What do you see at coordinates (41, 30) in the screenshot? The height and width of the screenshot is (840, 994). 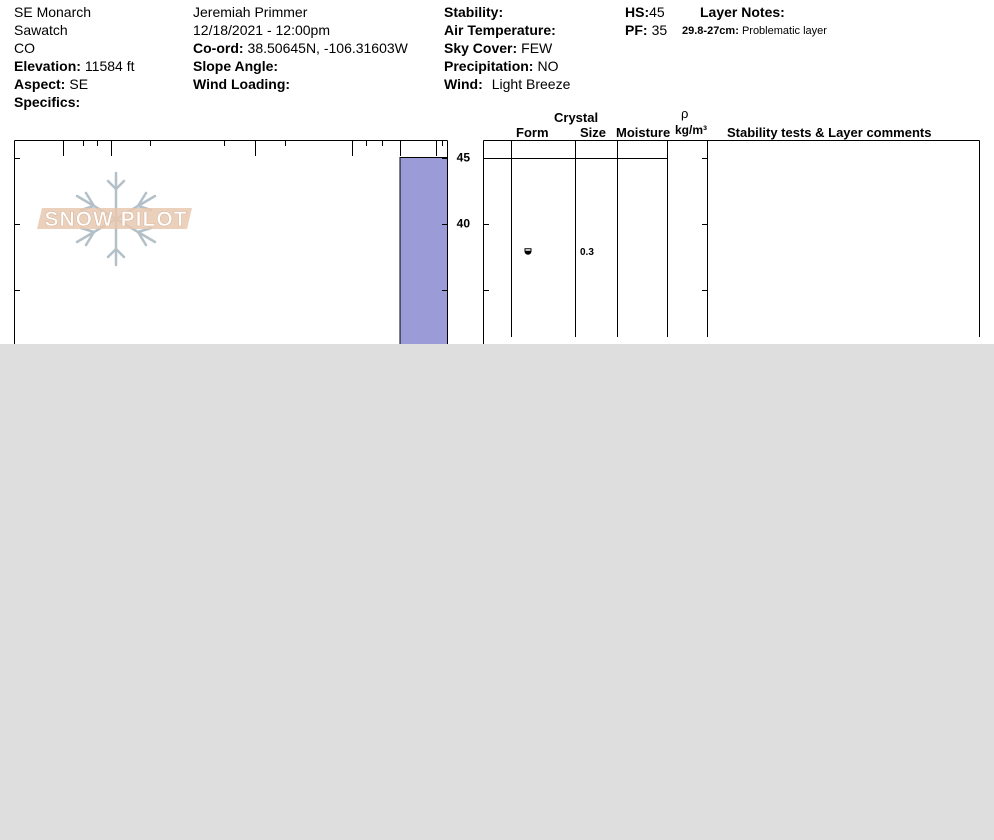 I see `mountain-range: Sawatch` at bounding box center [41, 30].